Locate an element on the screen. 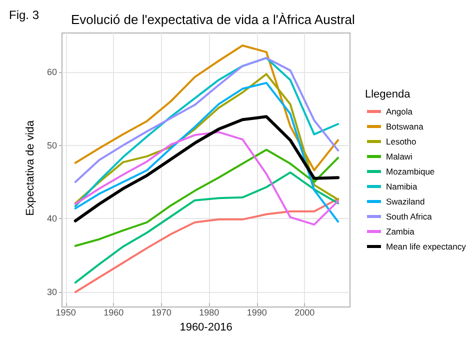 Image resolution: width=474 pixels, height=338 pixels. legend-label: Mozambique is located at coordinates (410, 171).